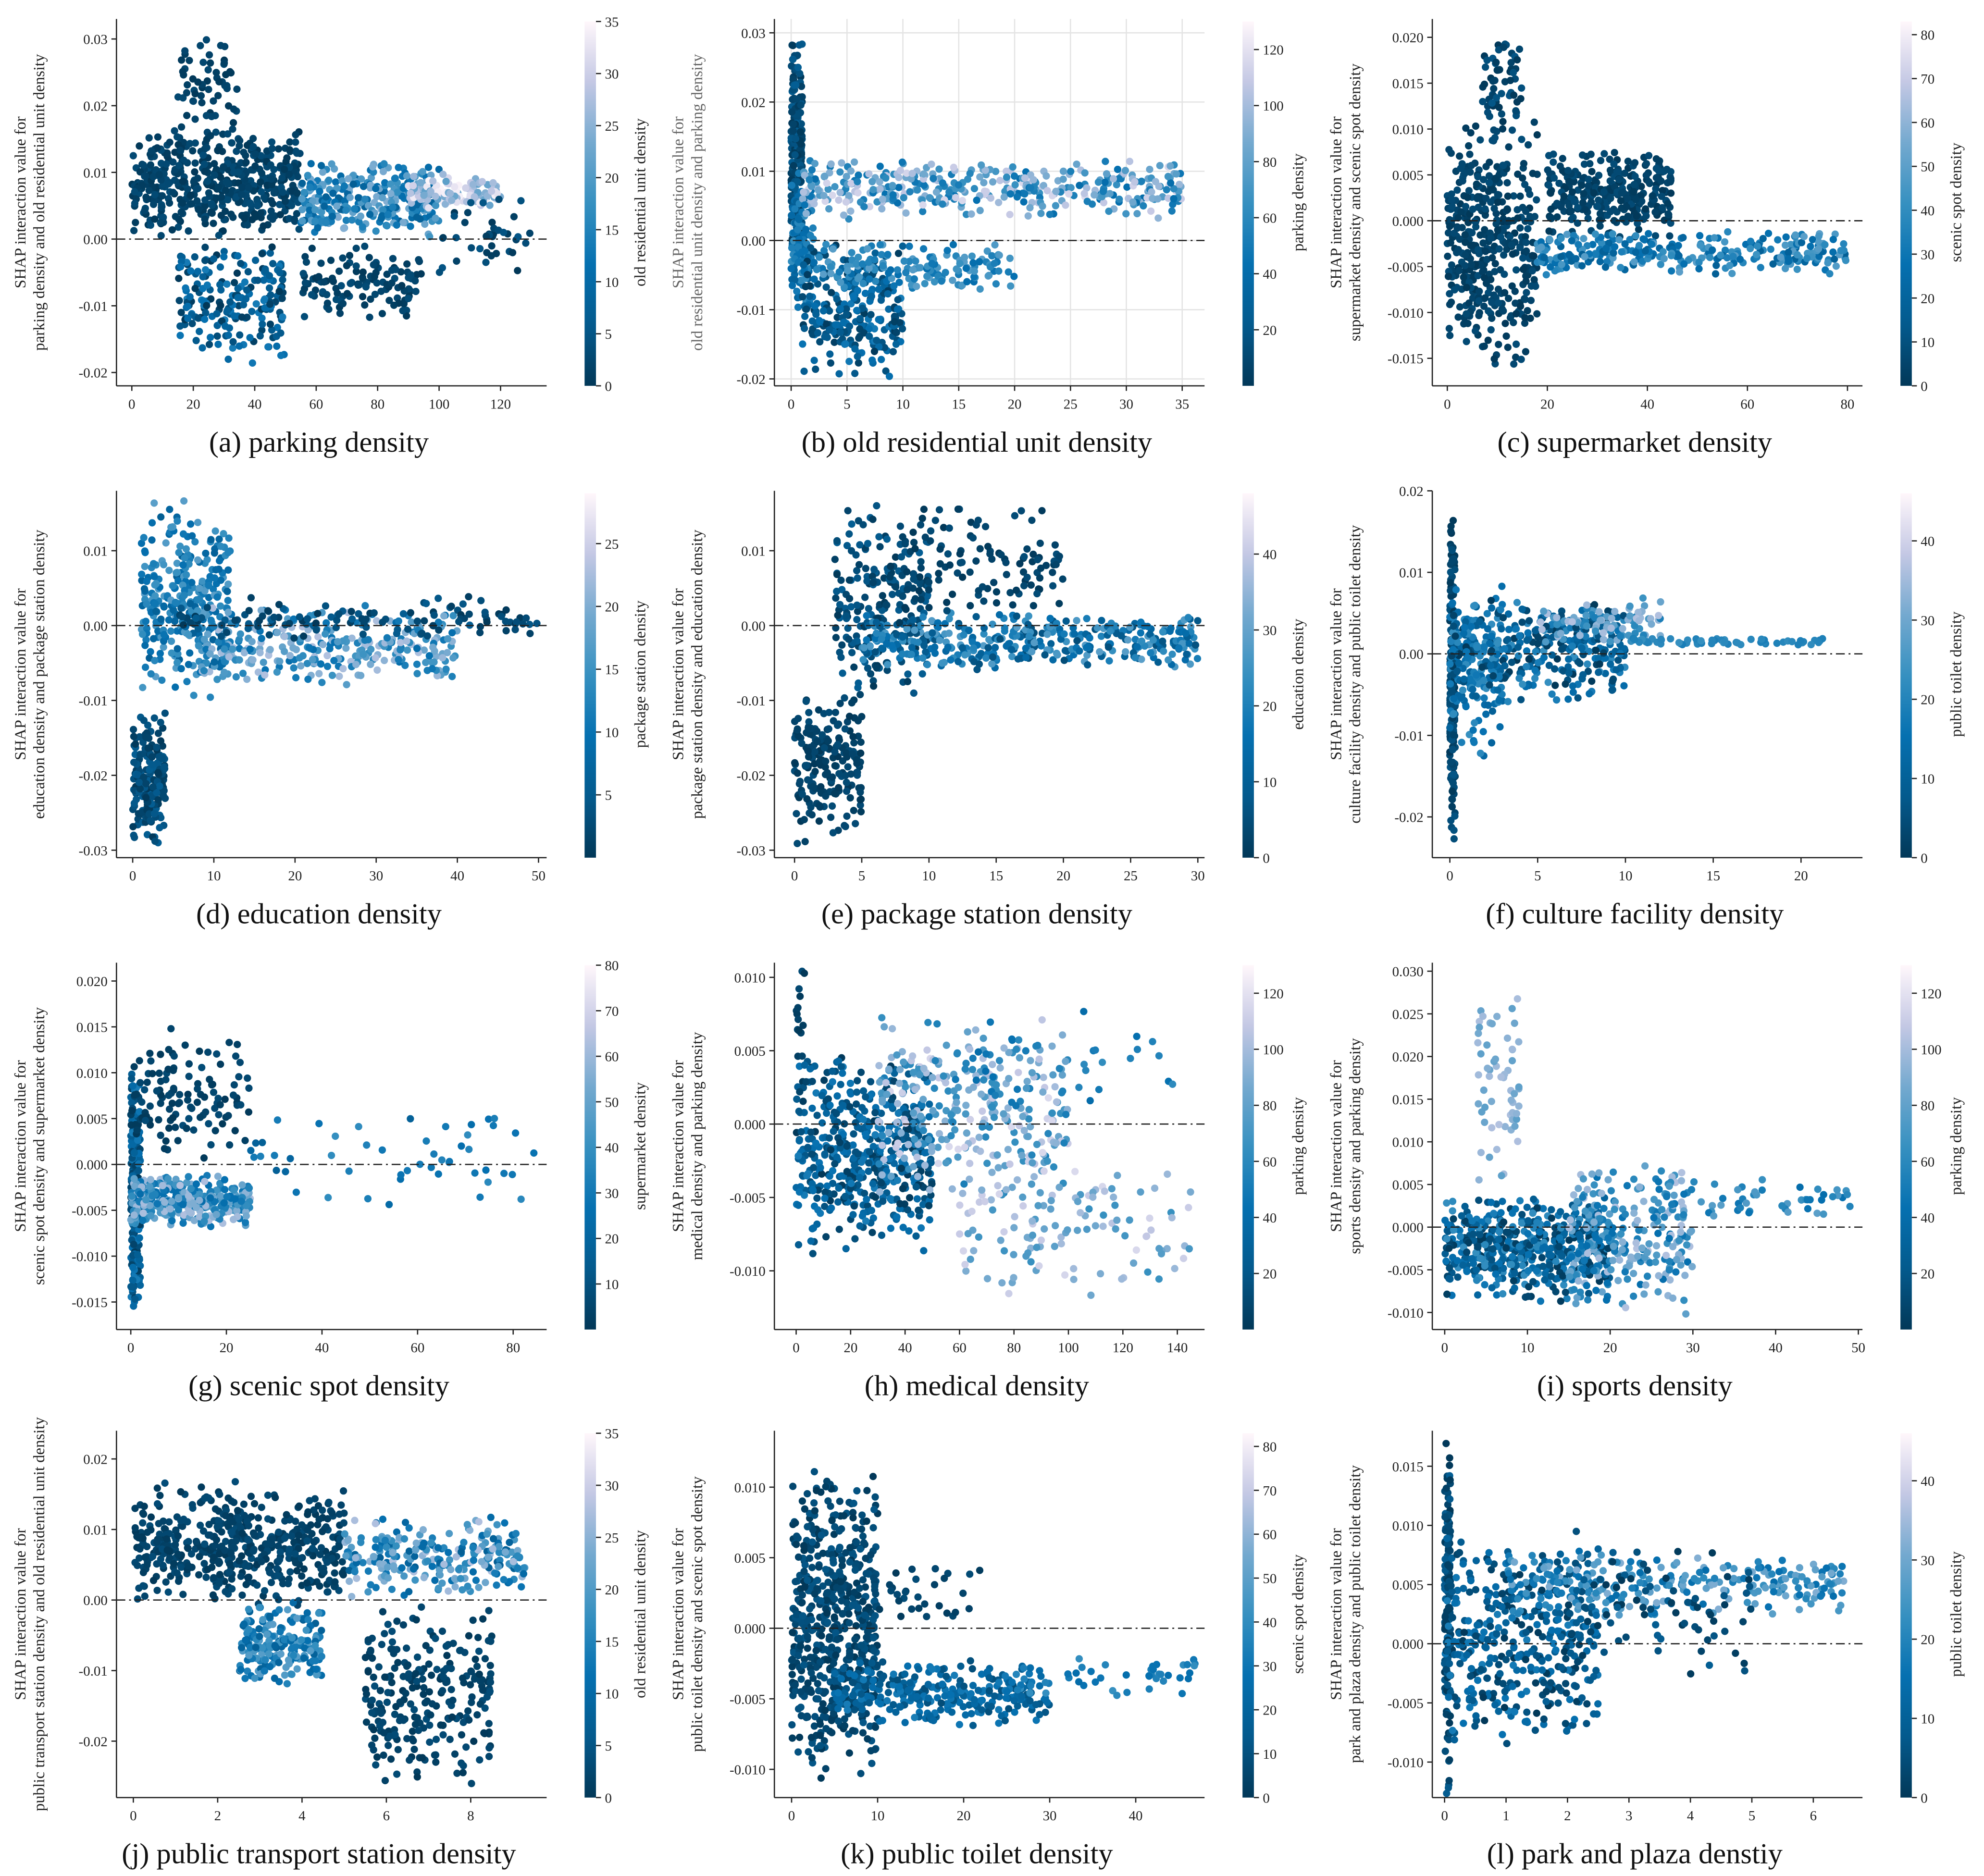 Image resolution: width=1984 pixels, height=1876 pixels. What do you see at coordinates (791, 404) in the screenshot?
I see `x-tick-label: 0` at bounding box center [791, 404].